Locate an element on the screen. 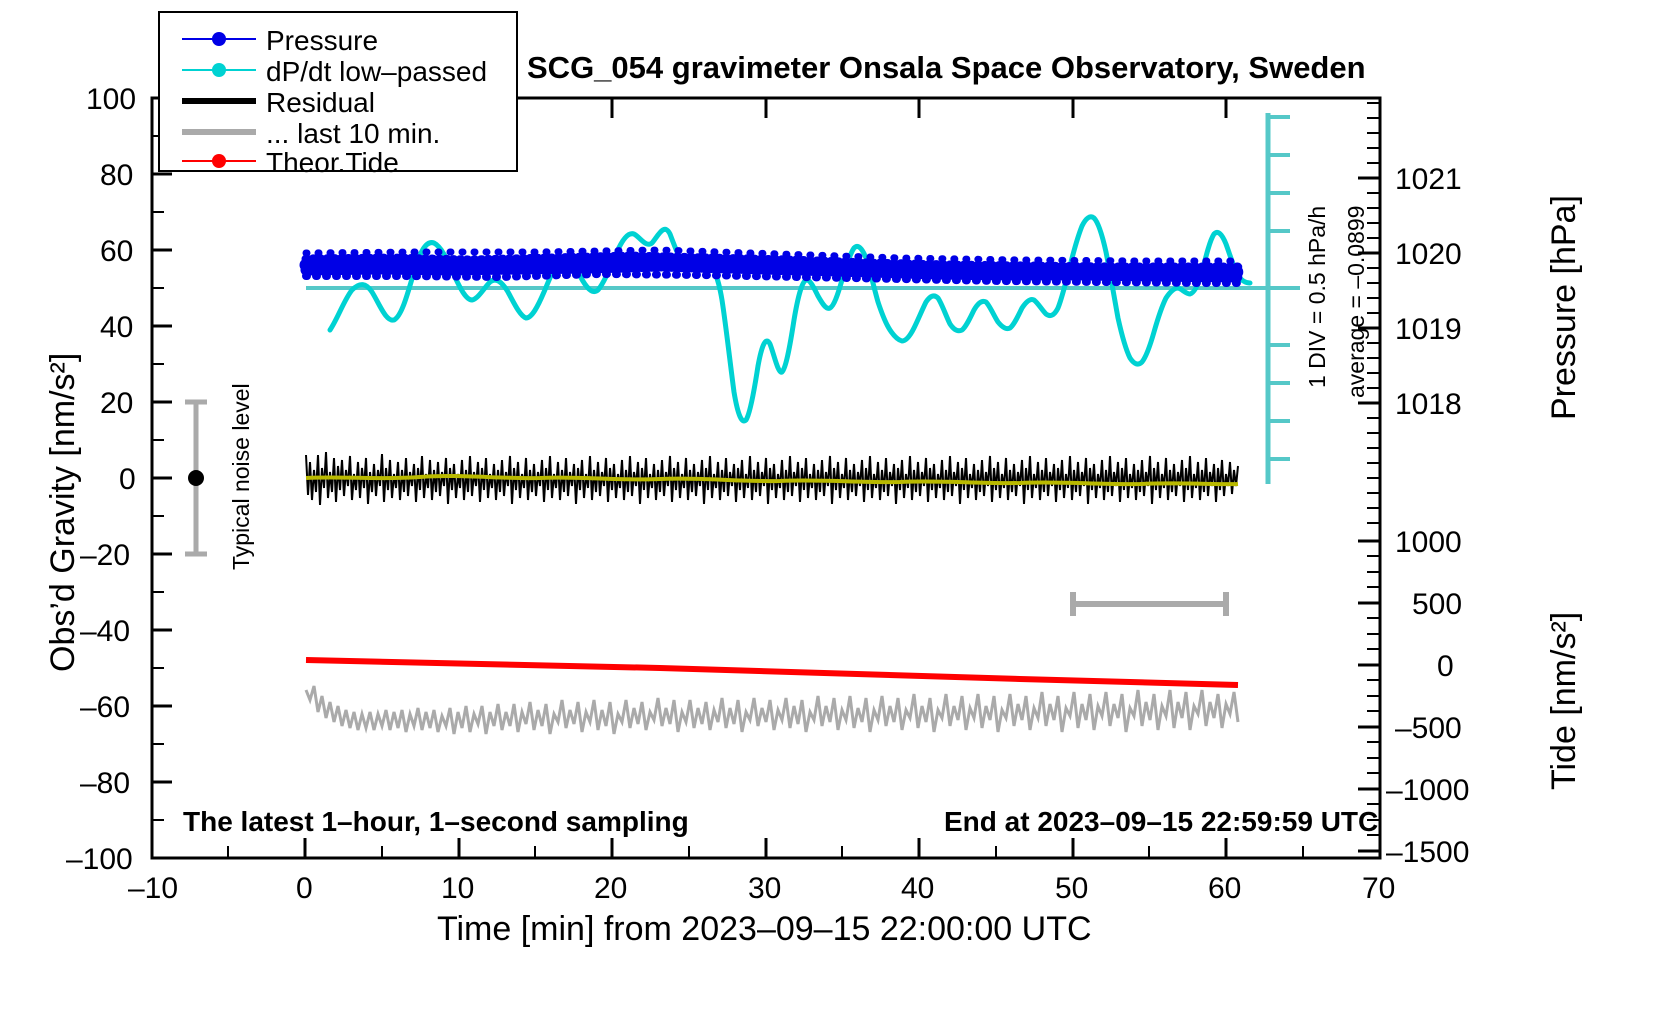  right-pressure-tick-label: 1020 is located at coordinates (1428, 254).